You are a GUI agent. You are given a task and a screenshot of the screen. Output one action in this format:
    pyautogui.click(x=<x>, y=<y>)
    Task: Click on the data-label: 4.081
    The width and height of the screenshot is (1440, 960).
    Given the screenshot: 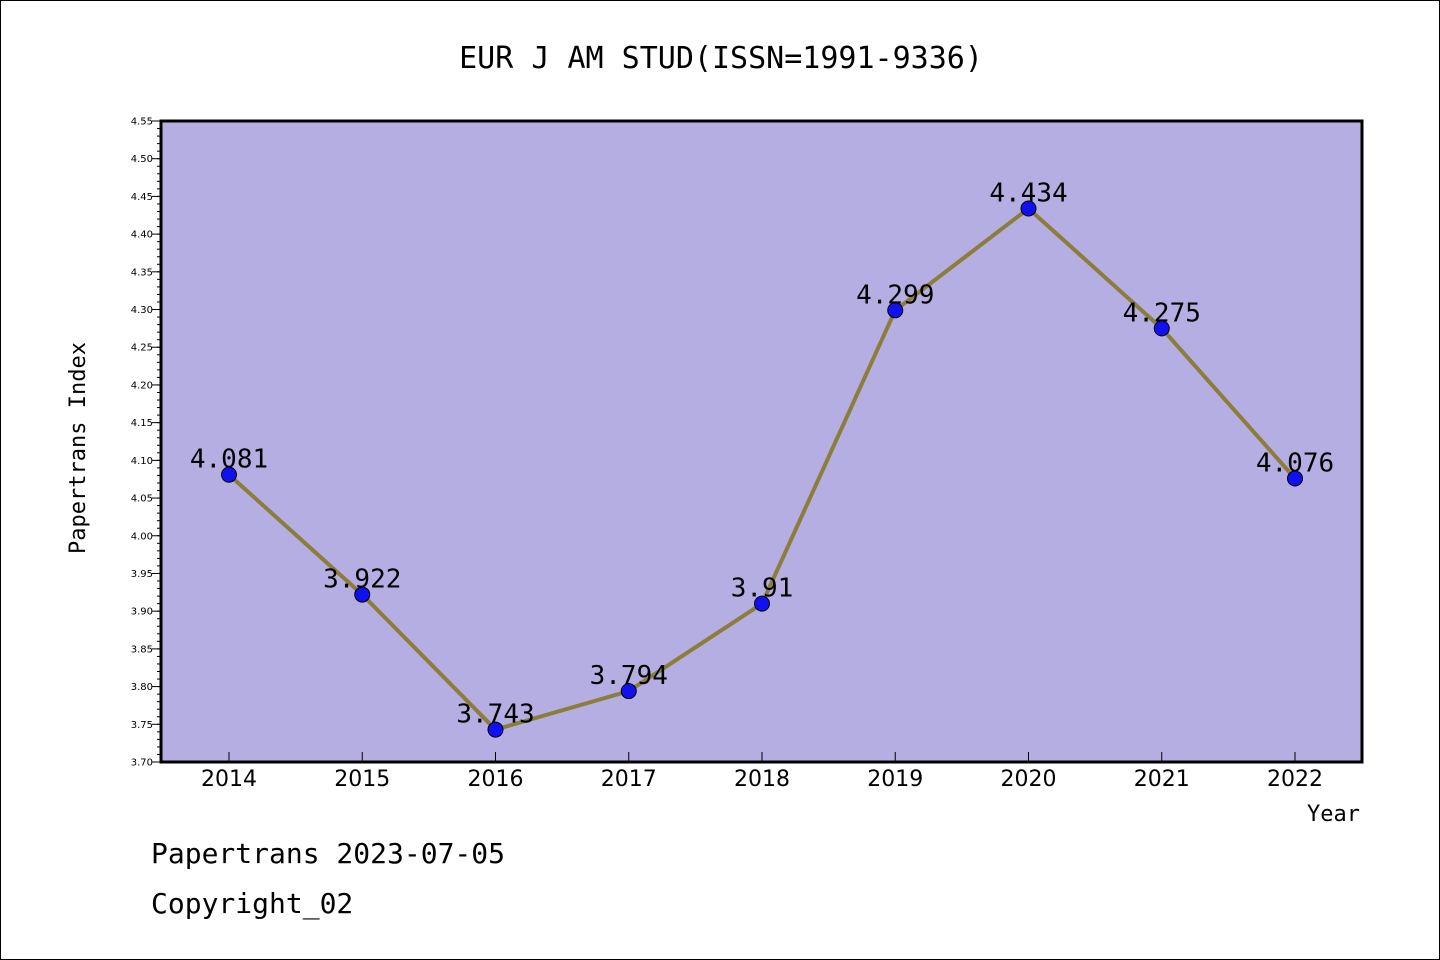 What is the action you would take?
    pyautogui.click(x=229, y=460)
    